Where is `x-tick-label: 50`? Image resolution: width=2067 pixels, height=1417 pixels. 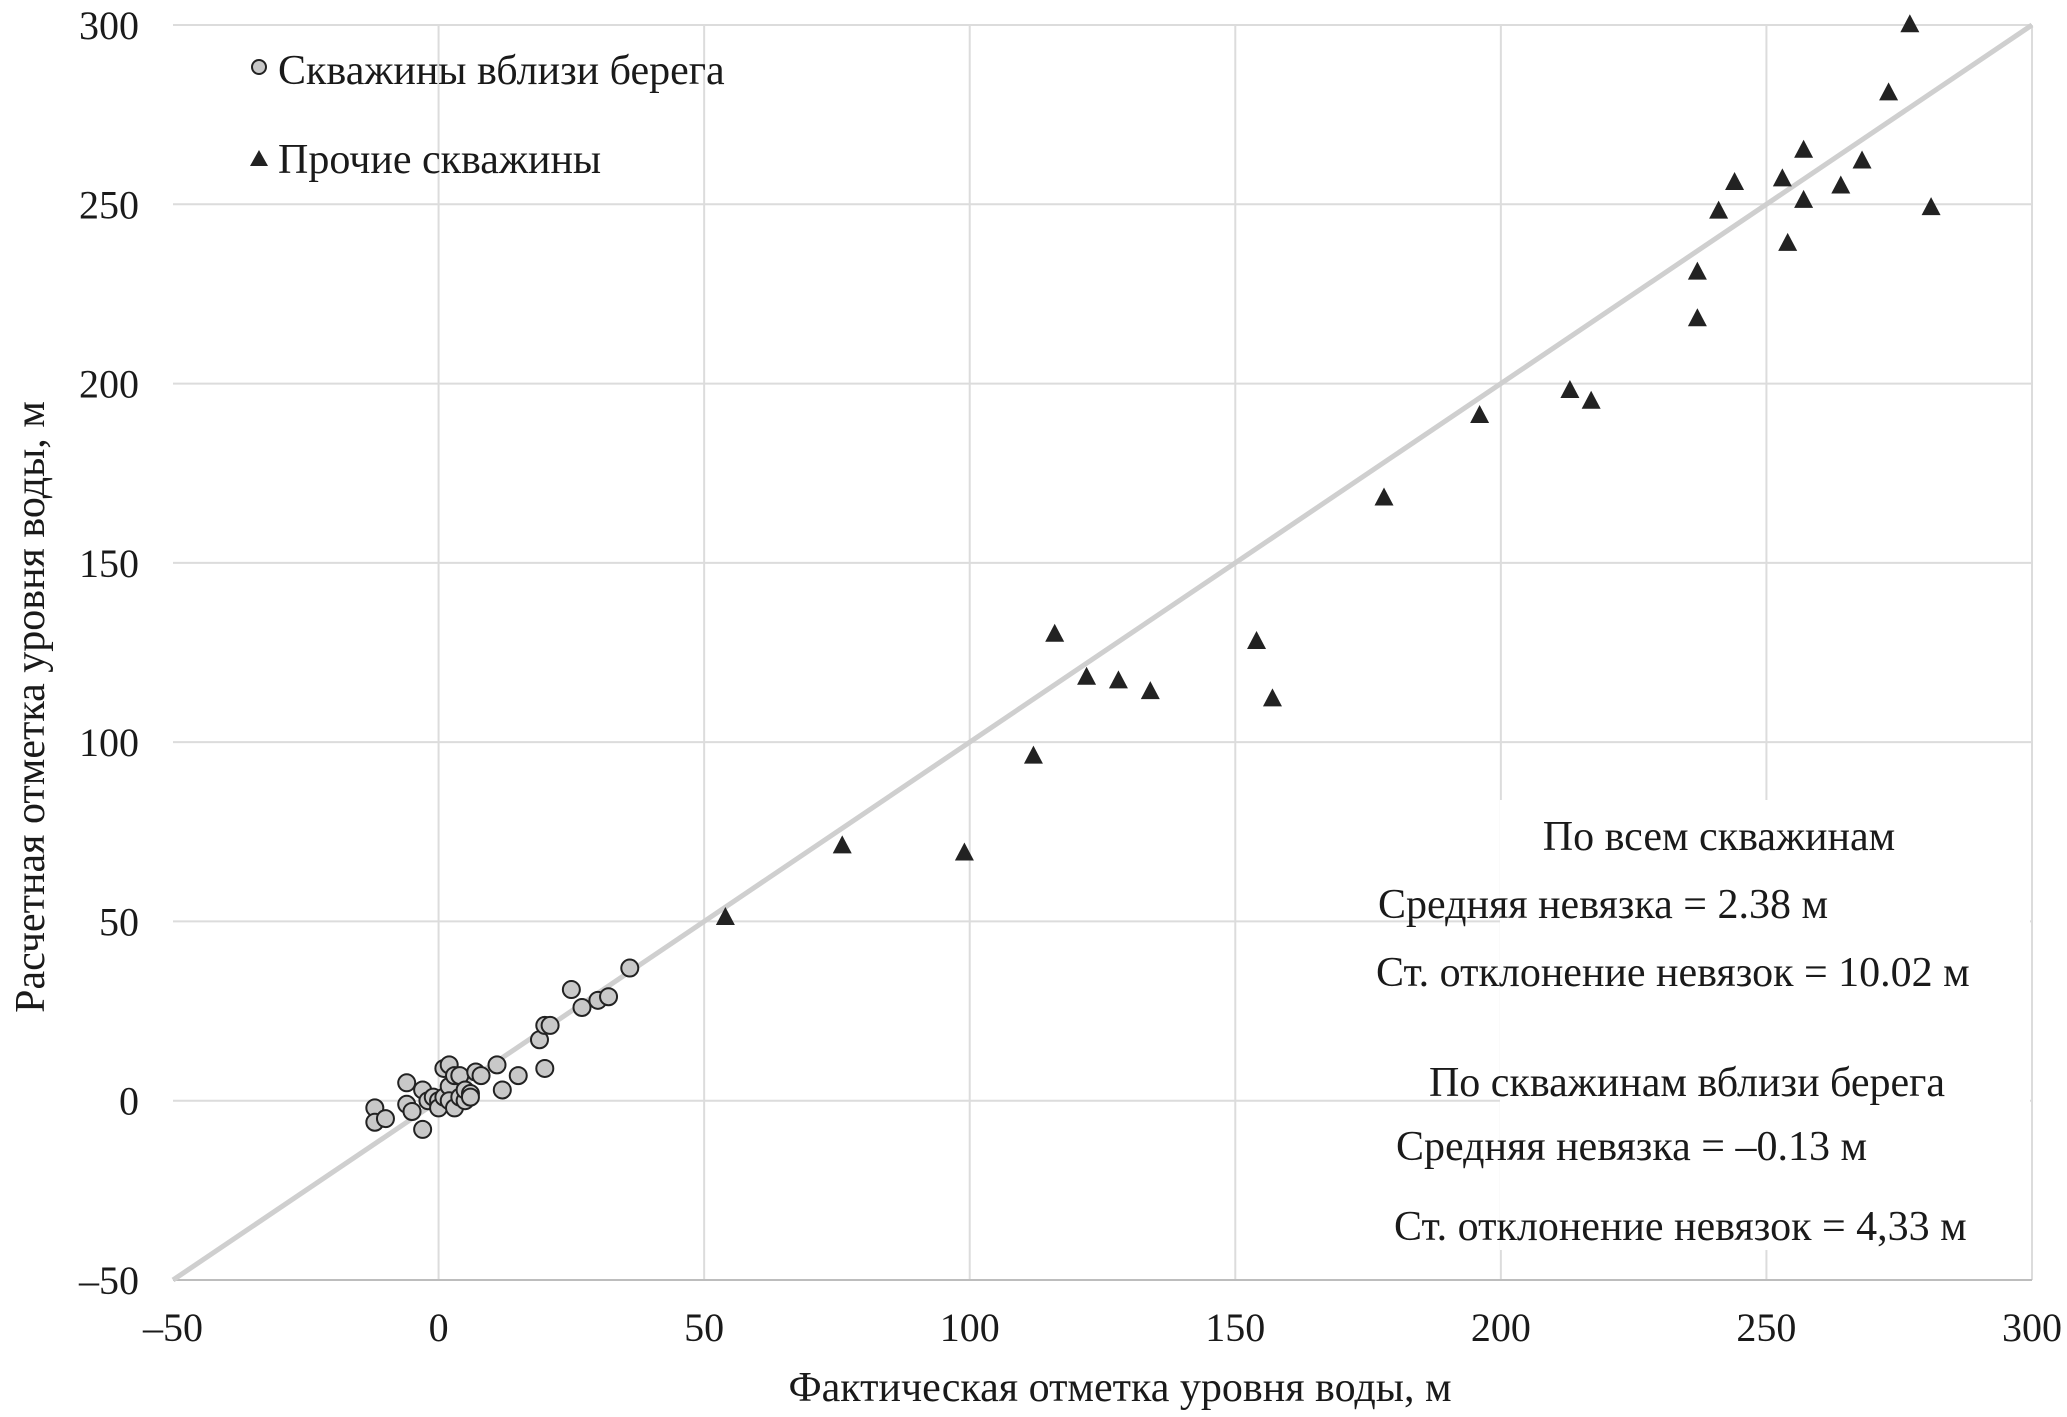 x-tick-label: 50 is located at coordinates (704, 1327).